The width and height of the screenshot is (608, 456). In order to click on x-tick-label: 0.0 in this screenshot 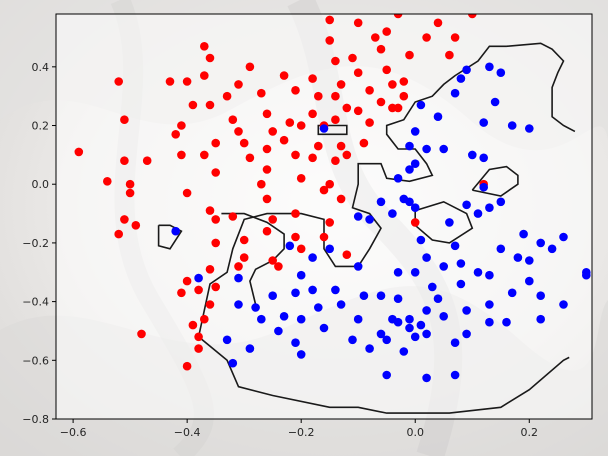, I will do `click(415, 432)`.